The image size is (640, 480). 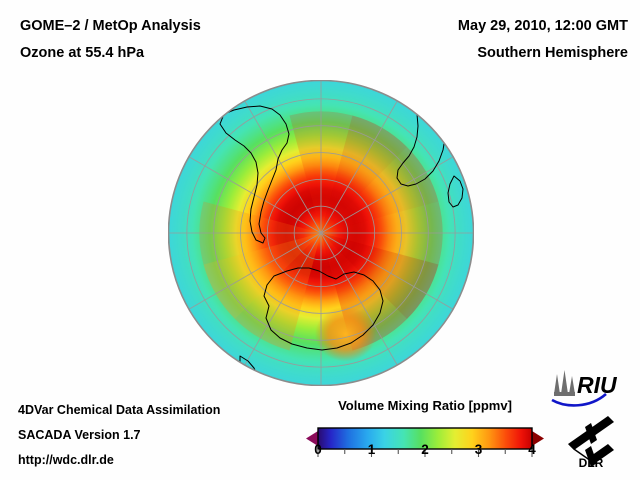 I want to click on page-subtitle: Ozone at 55.4 hPa, so click(x=82, y=53).